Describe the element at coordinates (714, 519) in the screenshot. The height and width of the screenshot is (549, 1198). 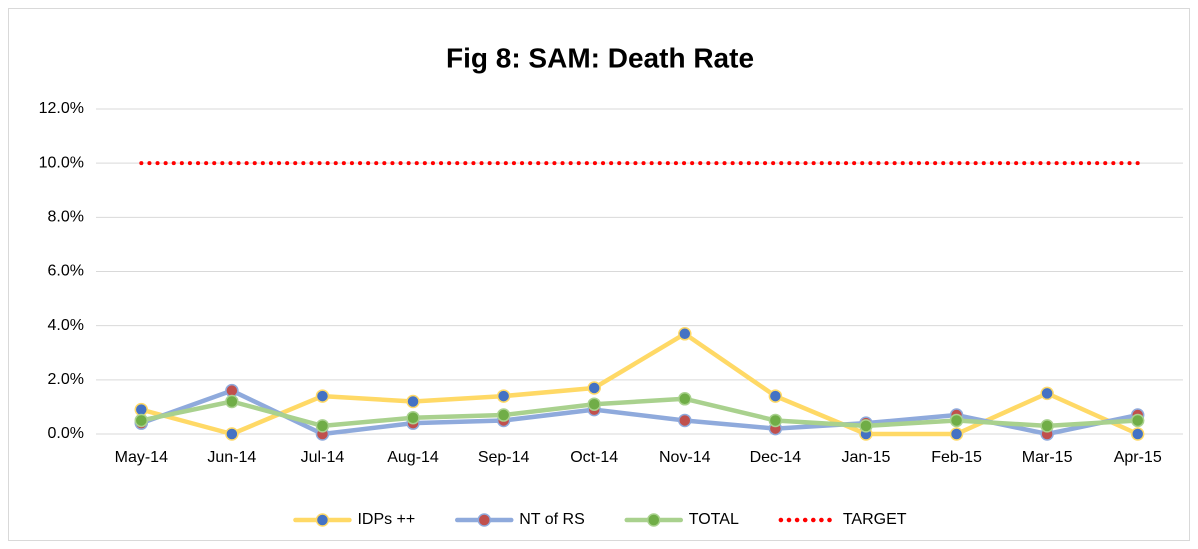
I see `legend-label: TOTAL` at that location.